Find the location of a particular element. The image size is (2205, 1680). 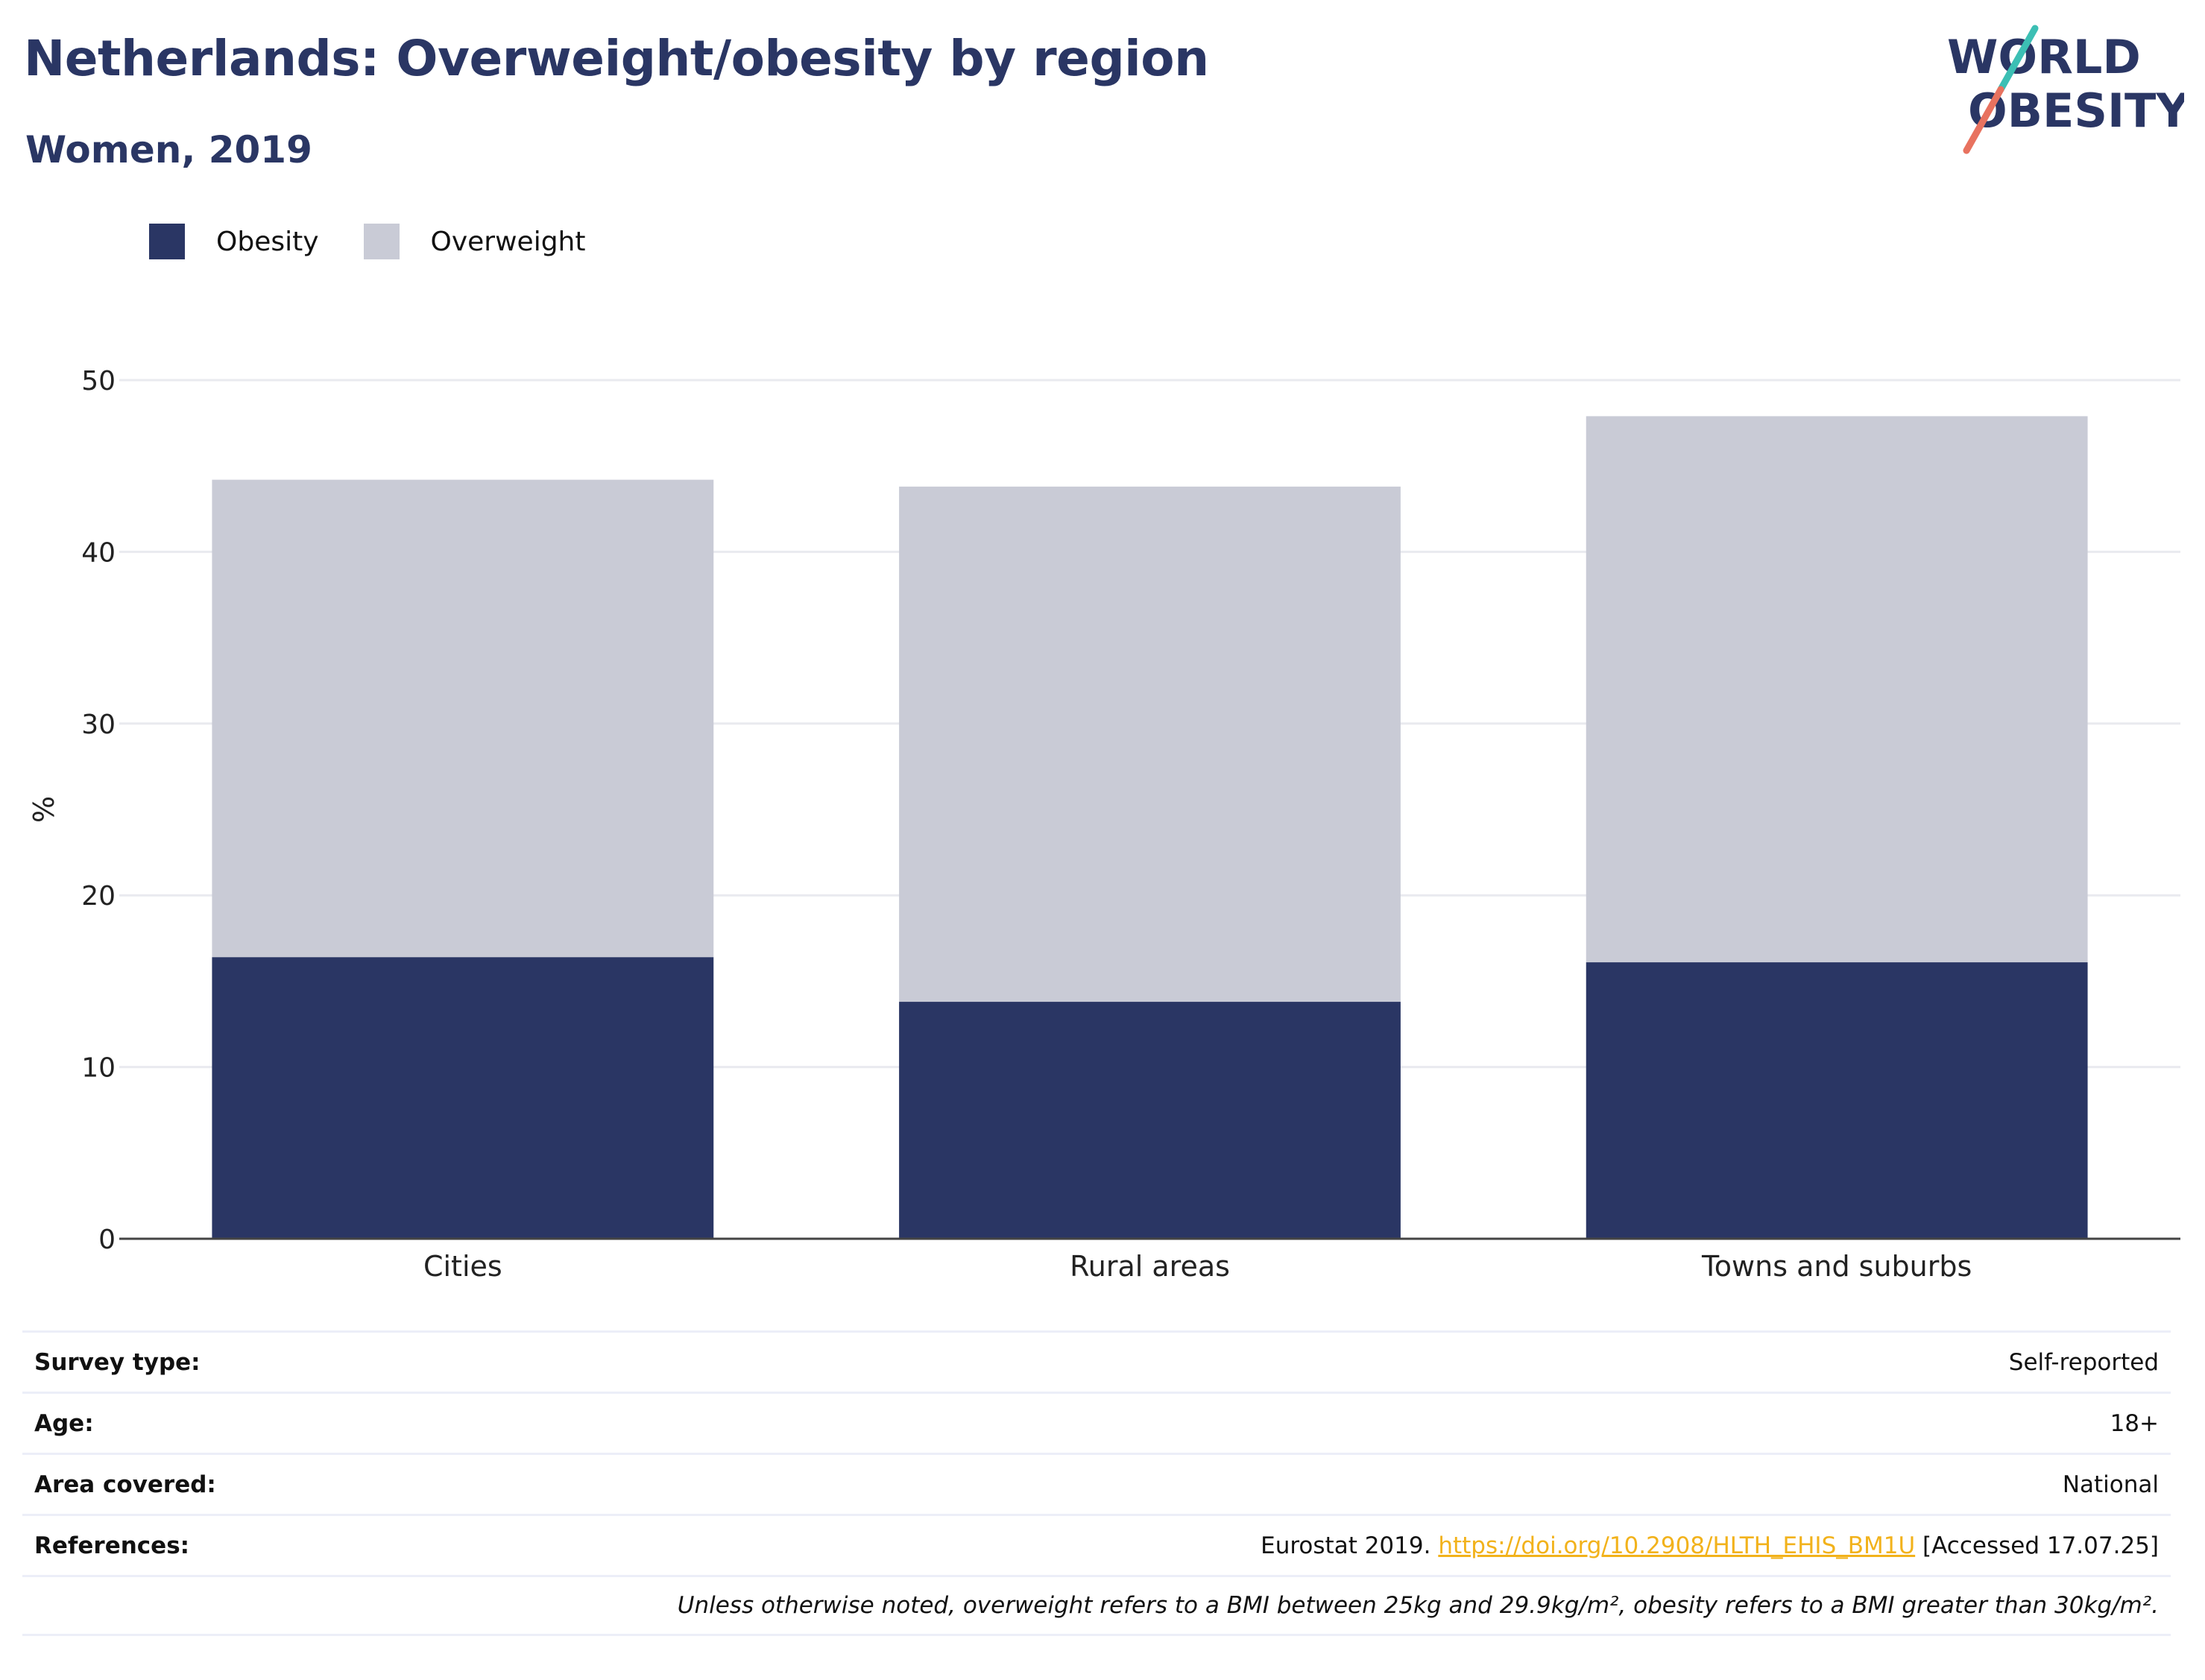

y-axis-label: % is located at coordinates (44, 809).